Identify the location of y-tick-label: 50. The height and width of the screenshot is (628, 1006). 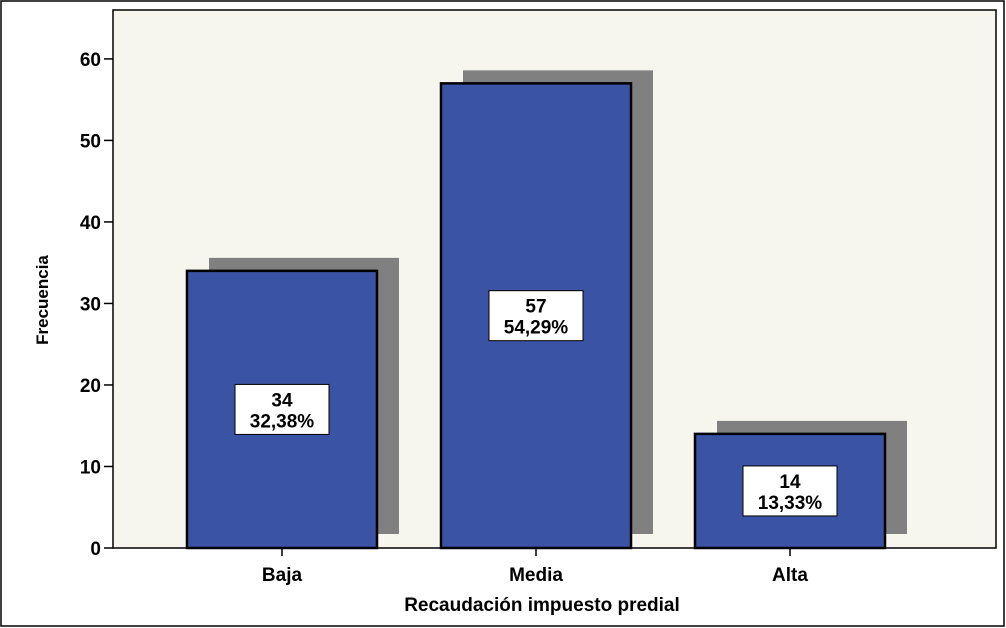
(90, 141).